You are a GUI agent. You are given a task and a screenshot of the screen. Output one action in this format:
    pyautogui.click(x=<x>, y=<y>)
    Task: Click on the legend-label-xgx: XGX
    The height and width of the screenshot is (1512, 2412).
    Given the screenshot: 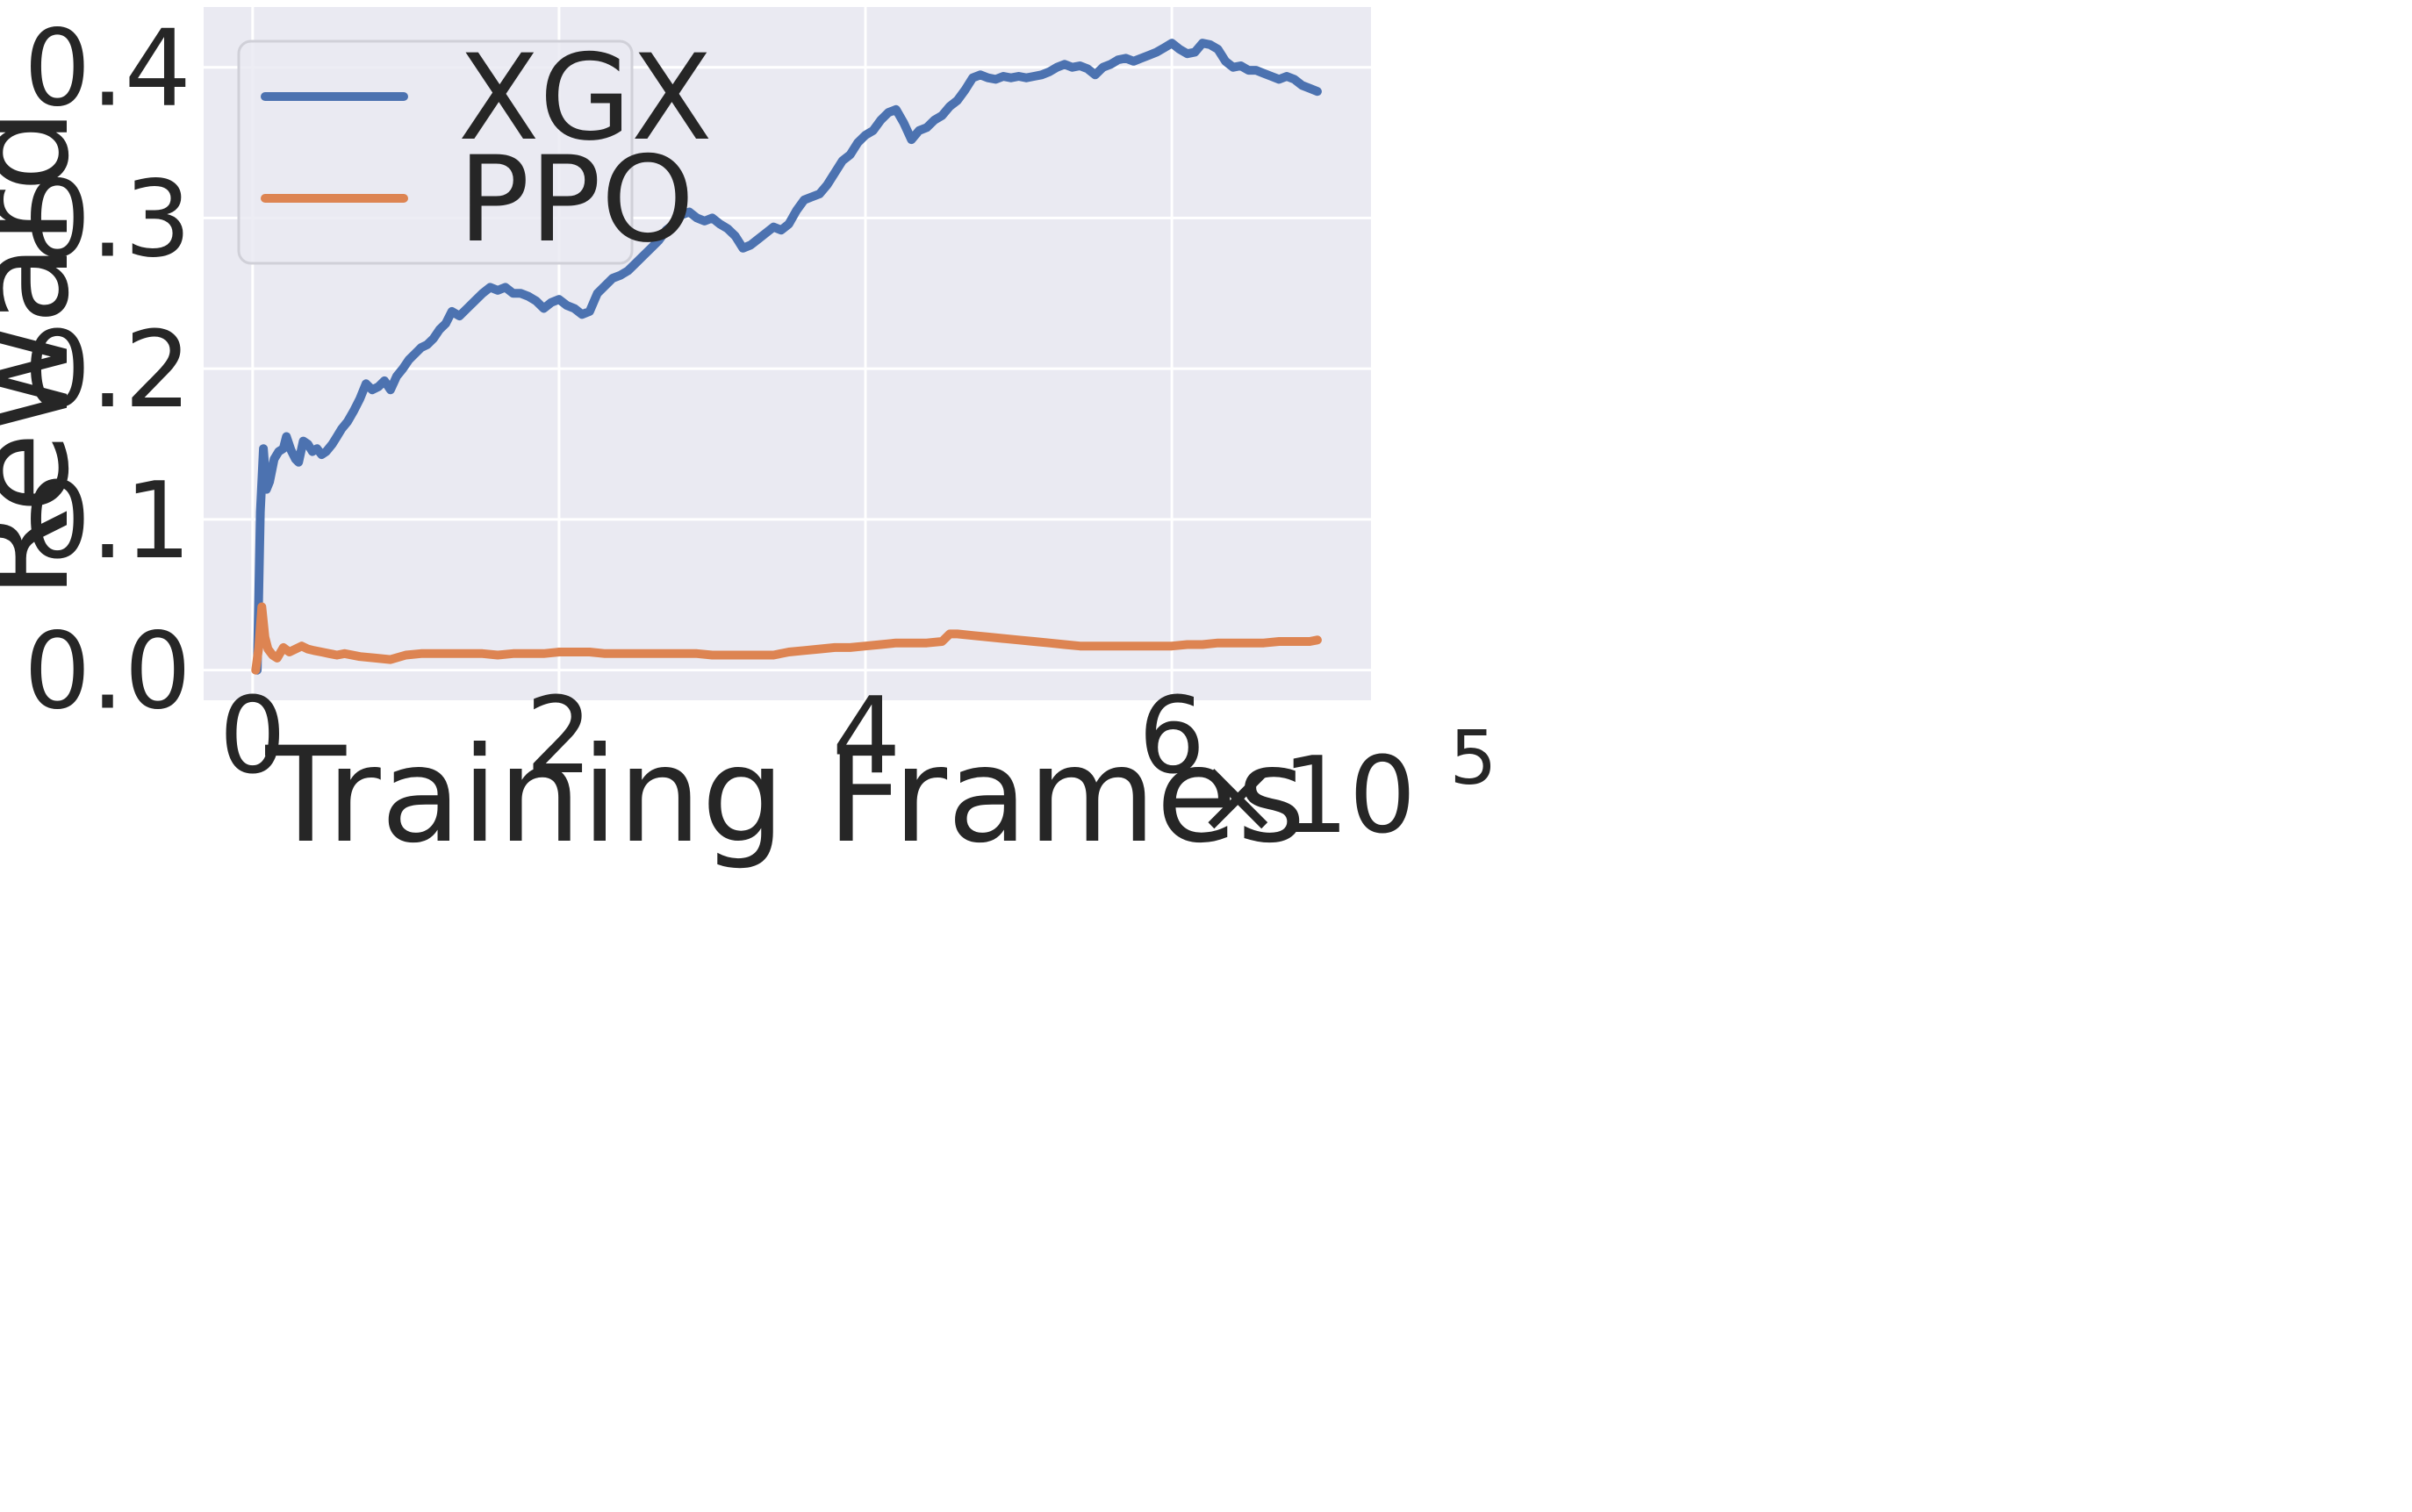 What is the action you would take?
    pyautogui.click(x=585, y=98)
    